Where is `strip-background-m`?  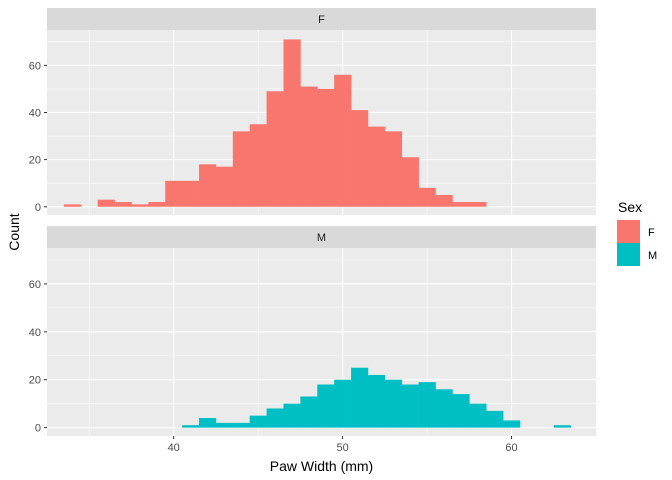
strip-background-m is located at coordinates (321, 237).